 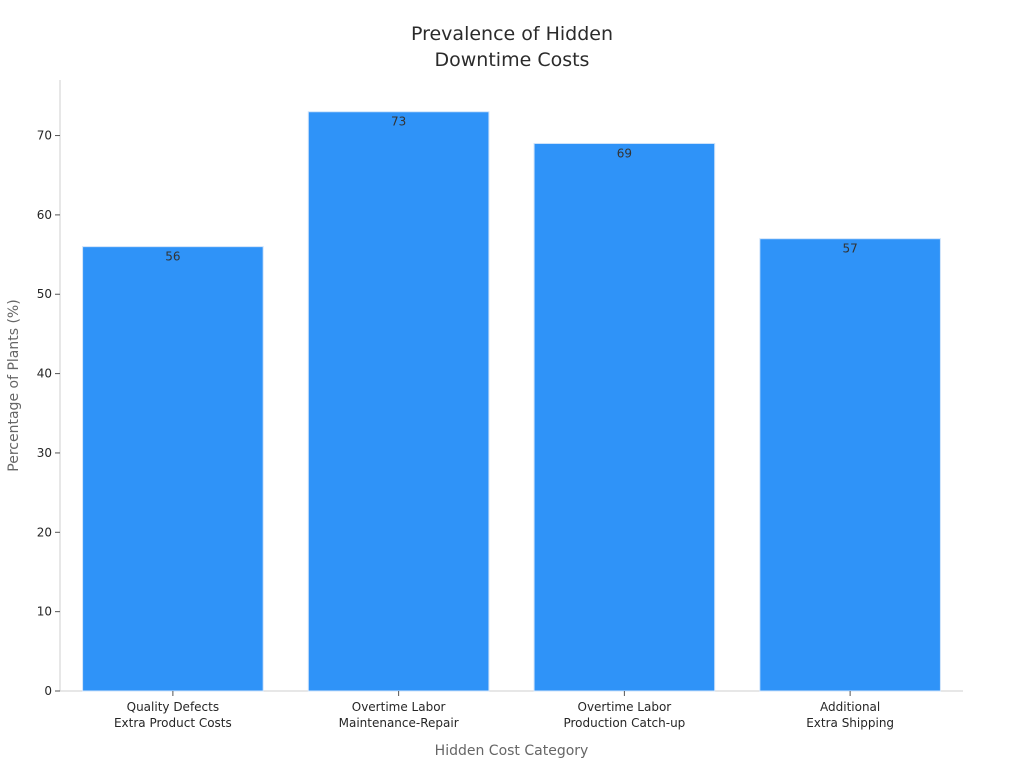 What do you see at coordinates (44, 215) in the screenshot?
I see `y-tick-label: 60` at bounding box center [44, 215].